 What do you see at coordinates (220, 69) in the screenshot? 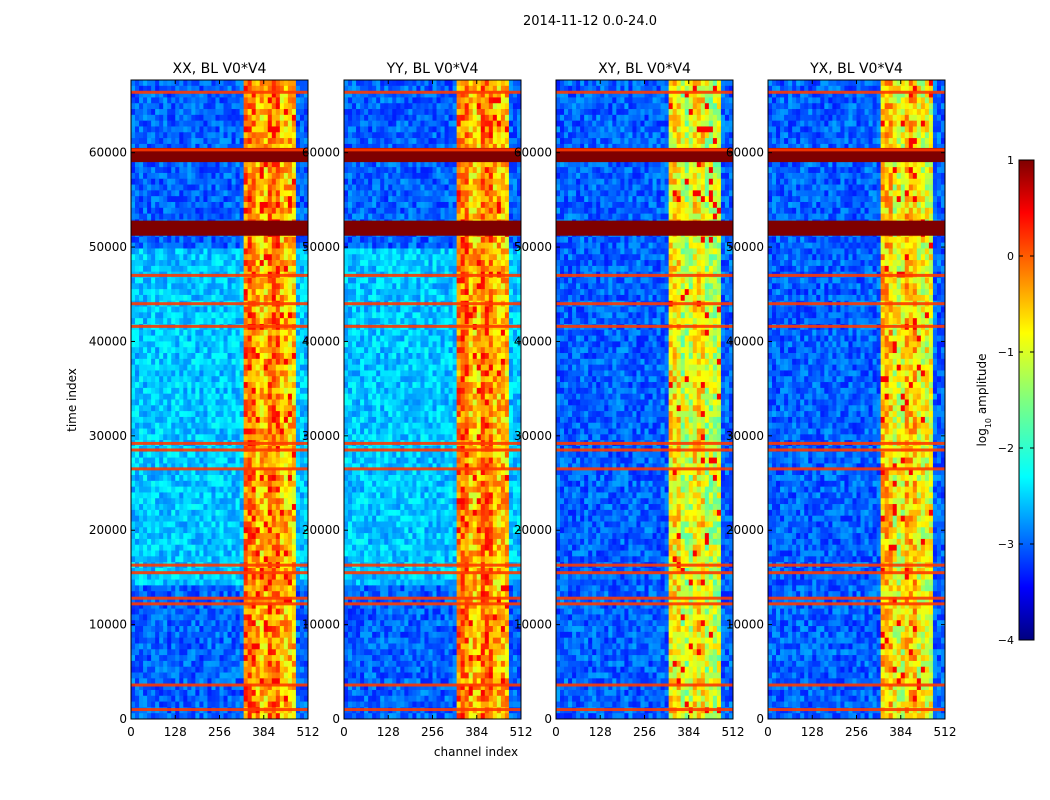
I see `panel-title: XX, BL V0*V4` at bounding box center [220, 69].